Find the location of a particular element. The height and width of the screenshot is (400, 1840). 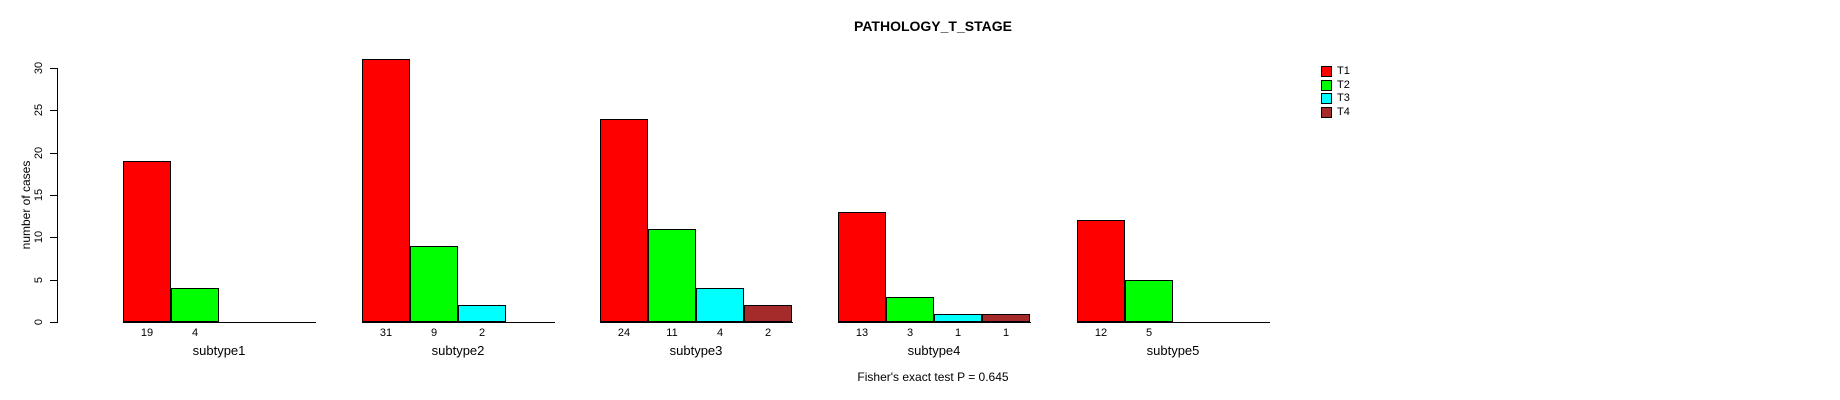

y-tick-label: 20 is located at coordinates (39, 153).